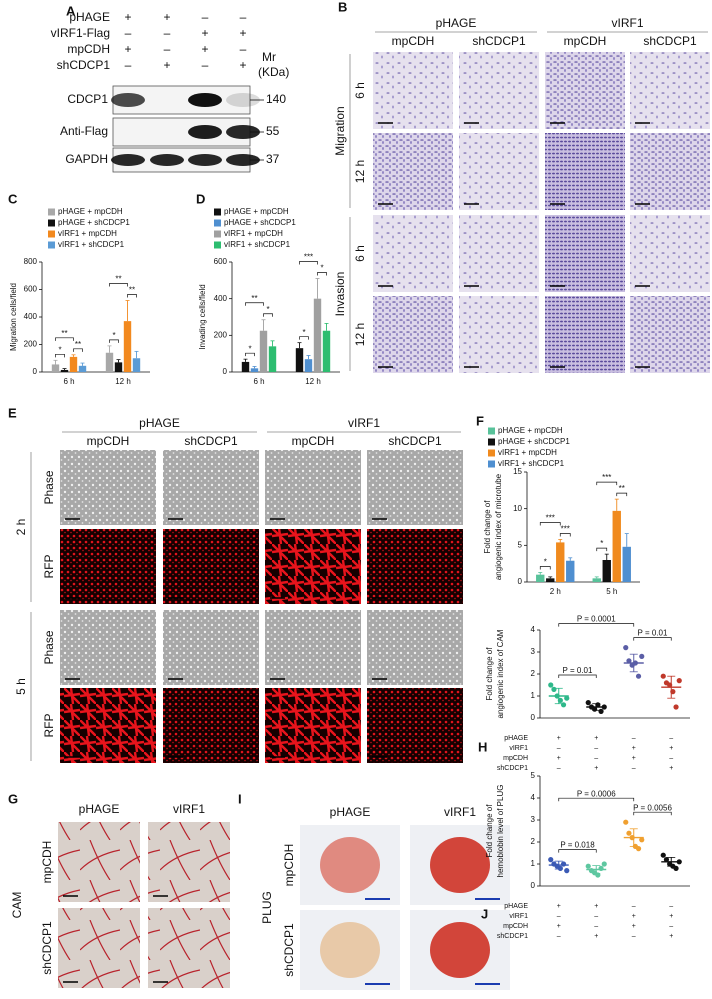 The image size is (712, 999). I want to click on group-header: pHAGE, so click(456, 23).